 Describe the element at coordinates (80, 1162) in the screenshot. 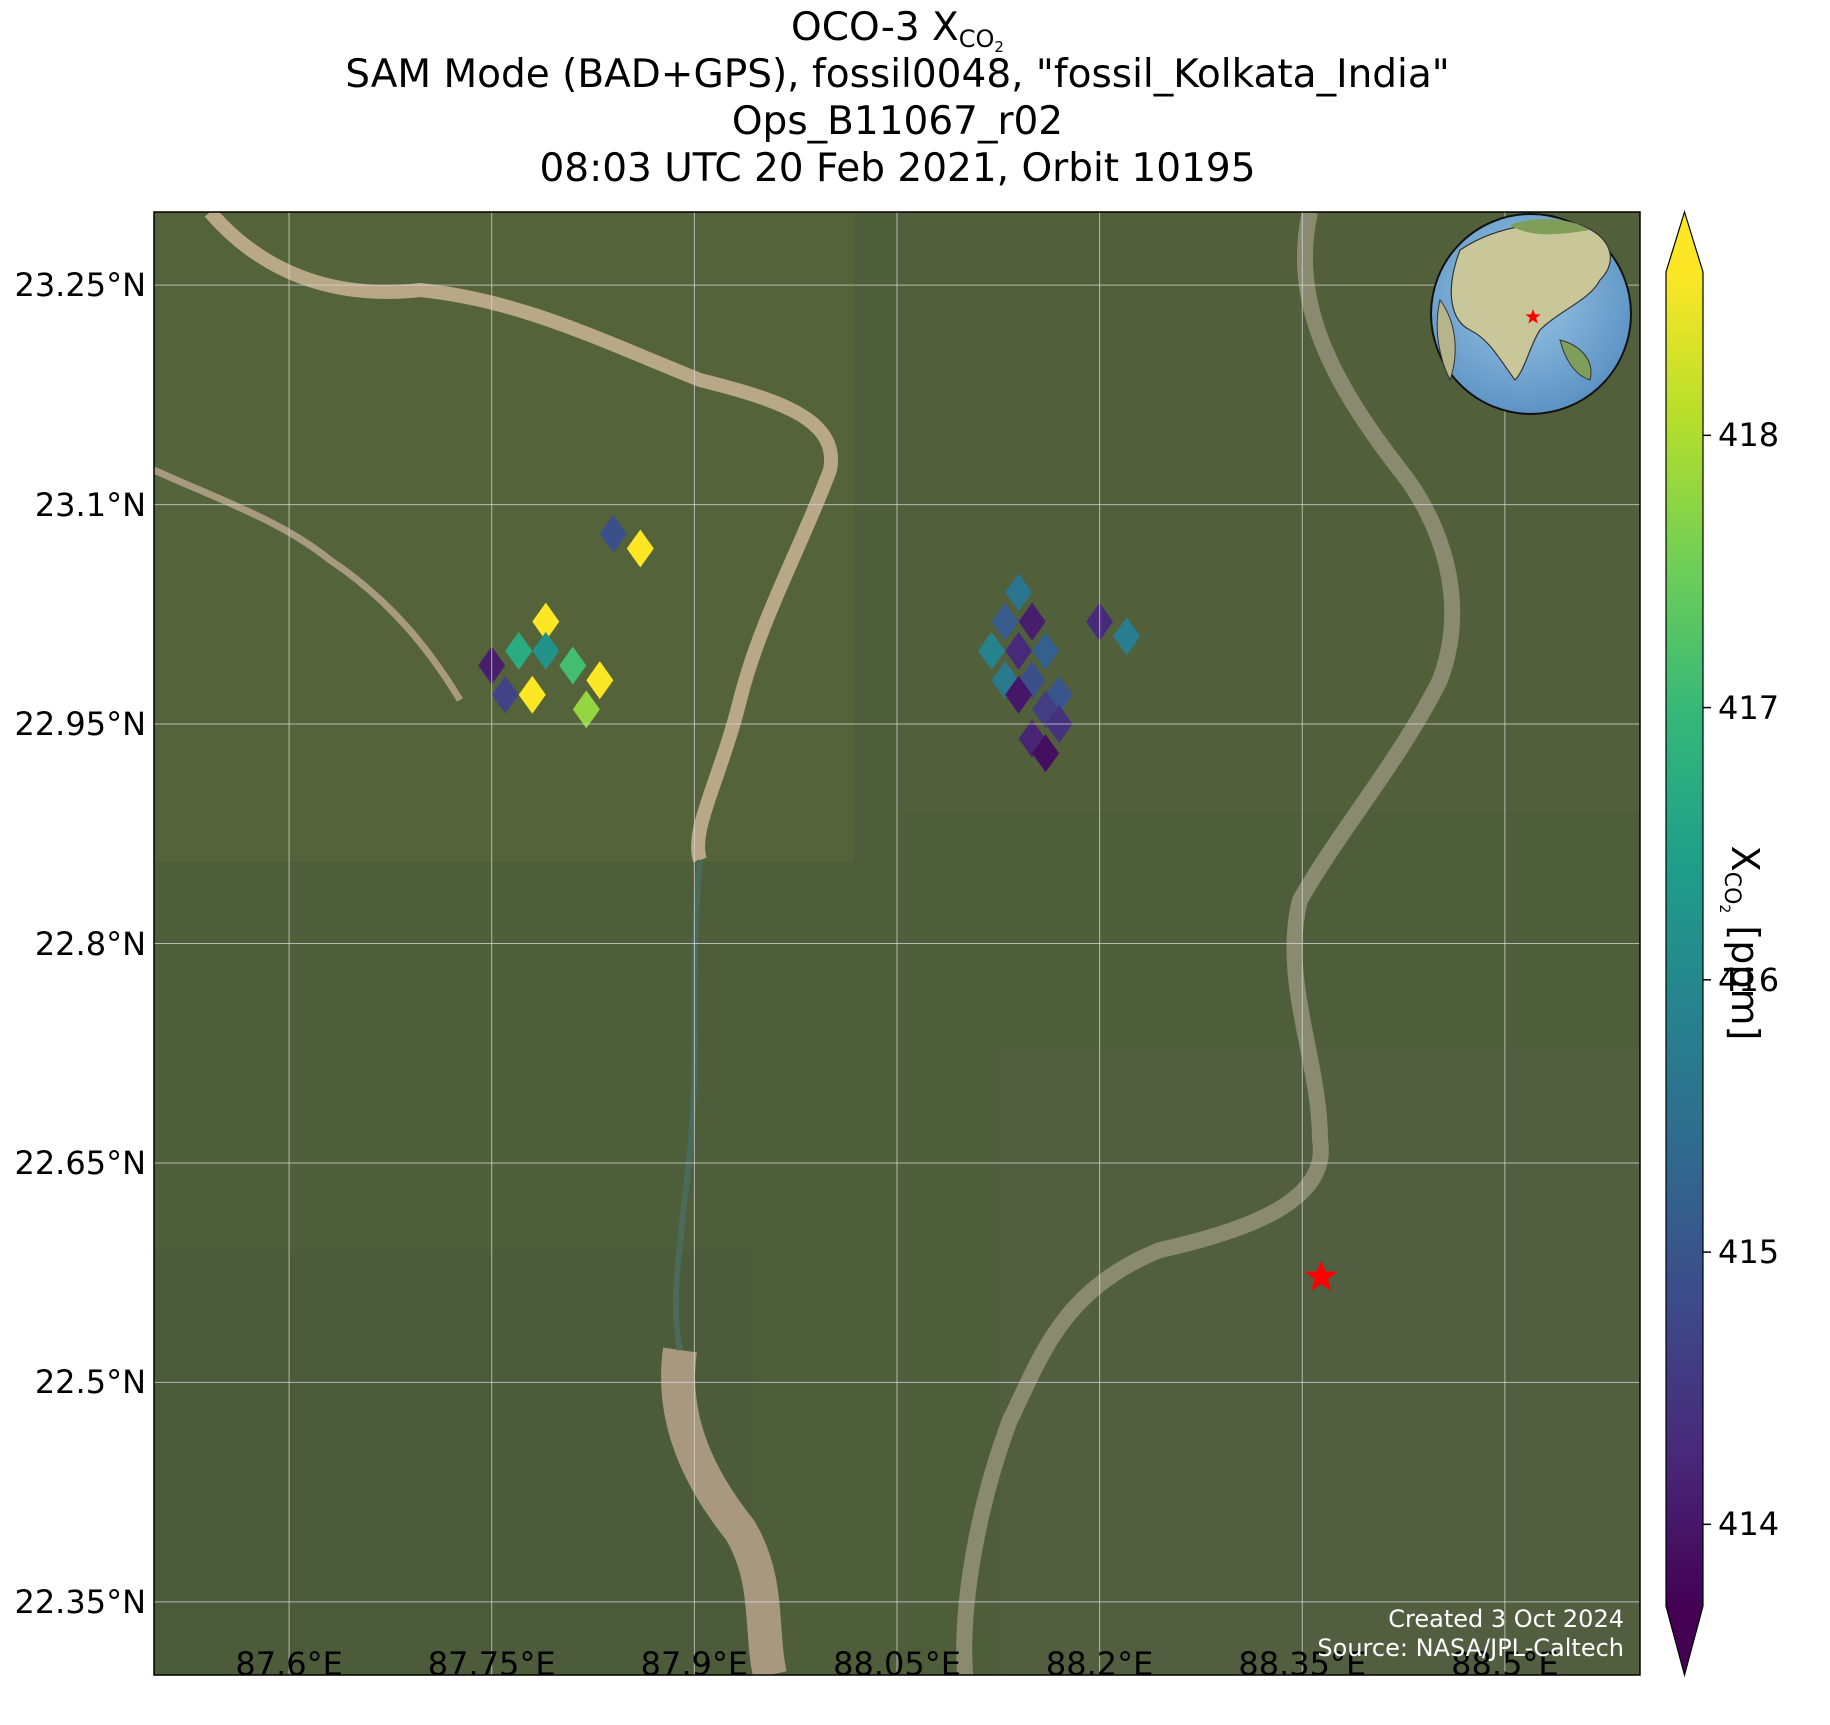

I see `latitude-tick-label: 22.65°N` at that location.